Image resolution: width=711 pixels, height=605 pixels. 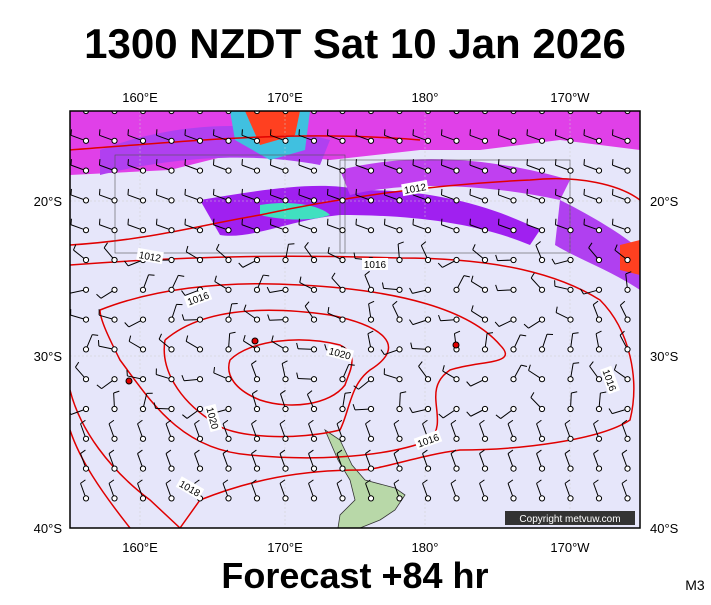 I want to click on longitude-label: 170°E, so click(x=285, y=97).